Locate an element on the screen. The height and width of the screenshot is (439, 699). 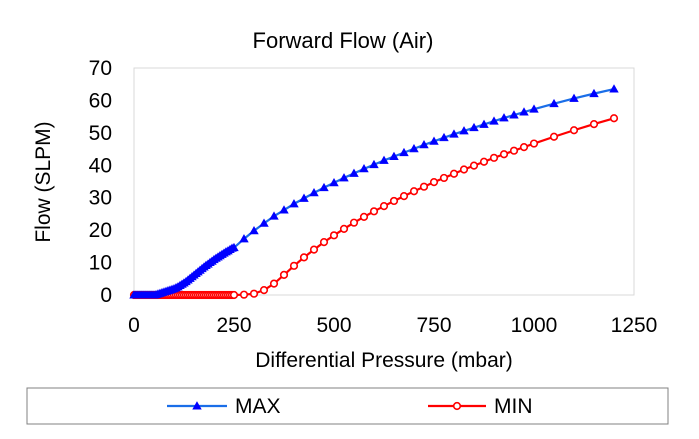
x-tick-label: 1000 is located at coordinates (534, 325).